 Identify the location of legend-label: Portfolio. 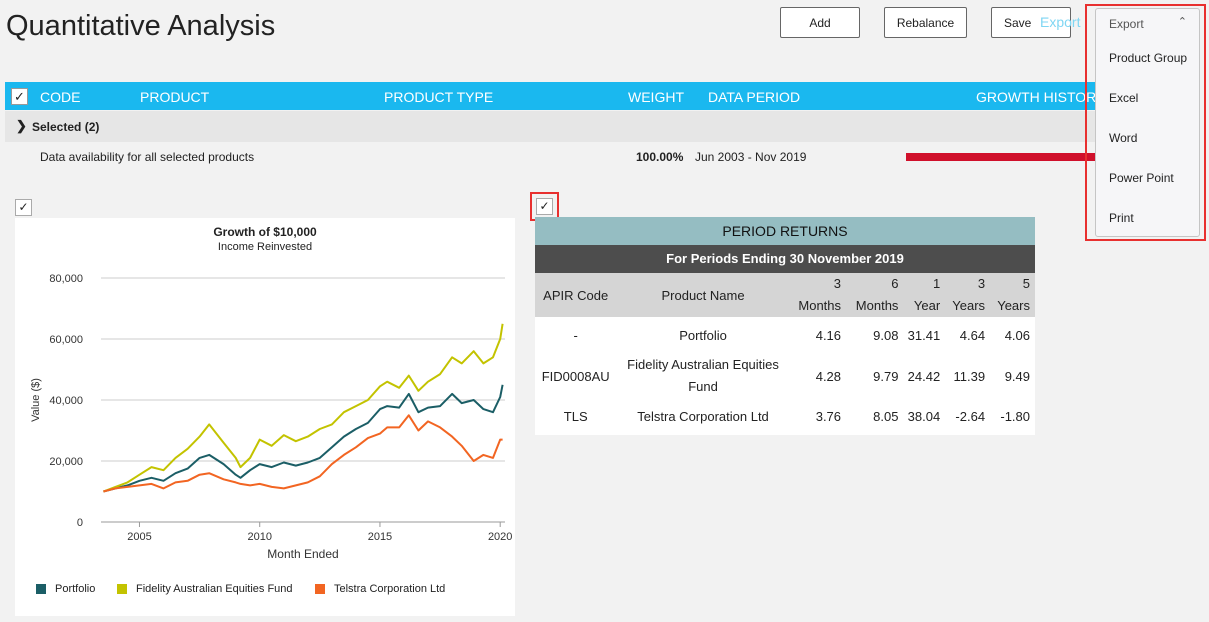
(75, 589).